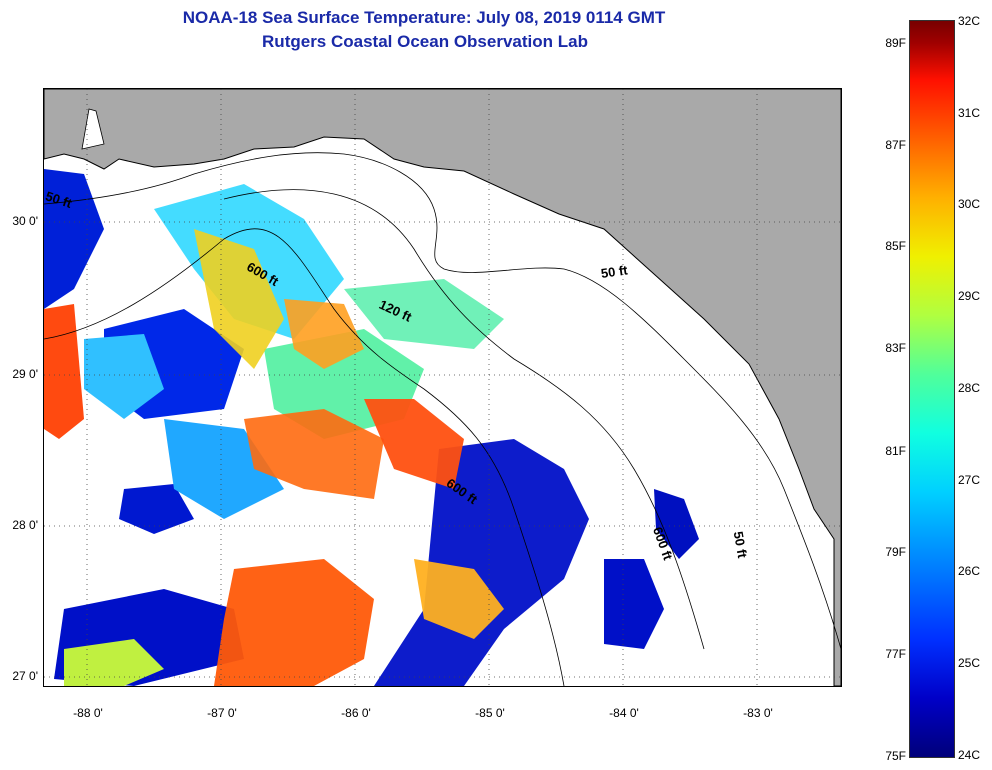 Image resolution: width=992 pixels, height=770 pixels. Describe the element at coordinates (895, 654) in the screenshot. I see `colorbar-f-label: 77F` at that location.